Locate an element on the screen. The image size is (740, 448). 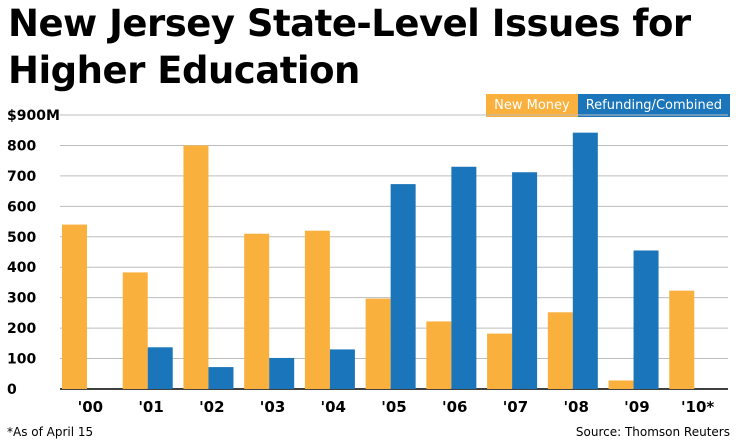
x-tick-label: '04 is located at coordinates (333, 407).